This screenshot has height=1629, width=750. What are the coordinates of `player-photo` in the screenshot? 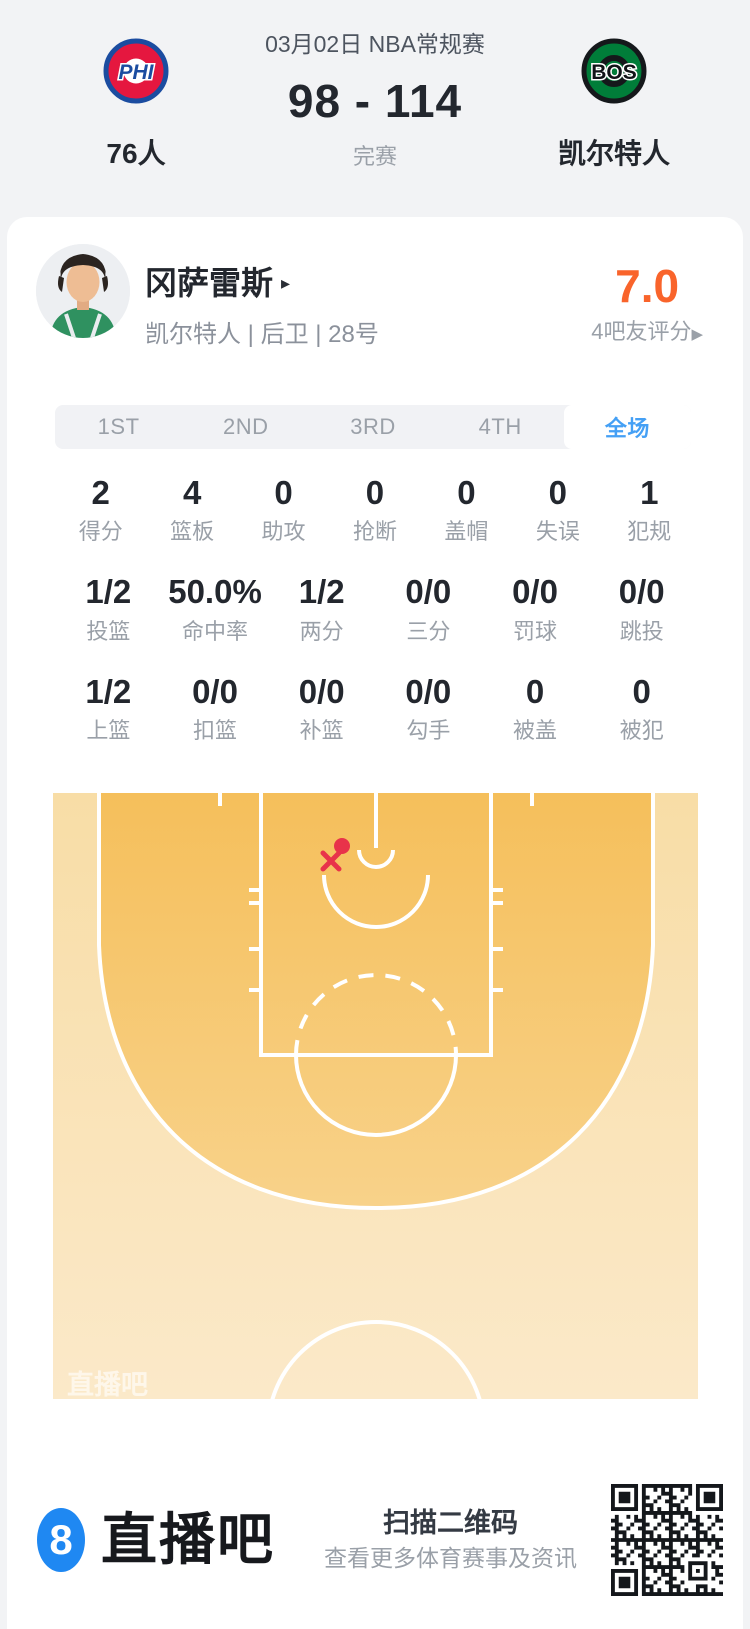 It's located at (83, 291).